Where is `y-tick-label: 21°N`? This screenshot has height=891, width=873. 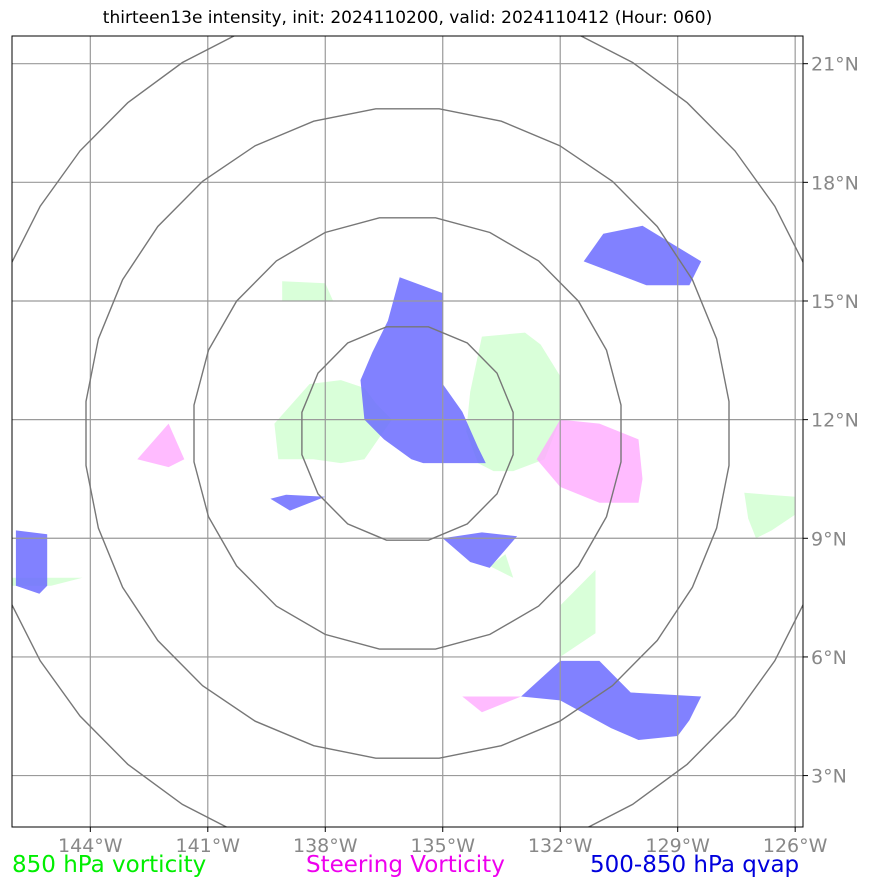
y-tick-label: 21°N is located at coordinates (835, 65).